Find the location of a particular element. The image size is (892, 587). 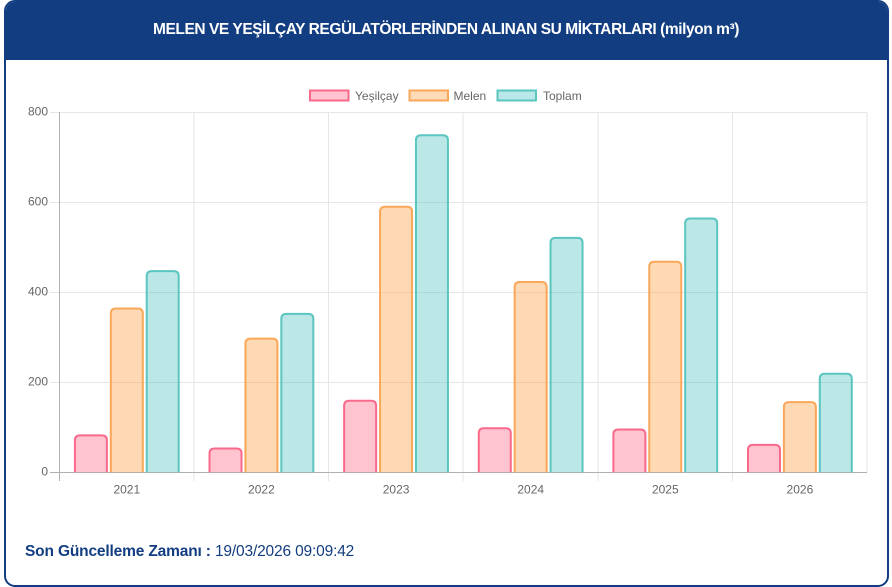

svg-text: 0 is located at coordinates (44, 472).